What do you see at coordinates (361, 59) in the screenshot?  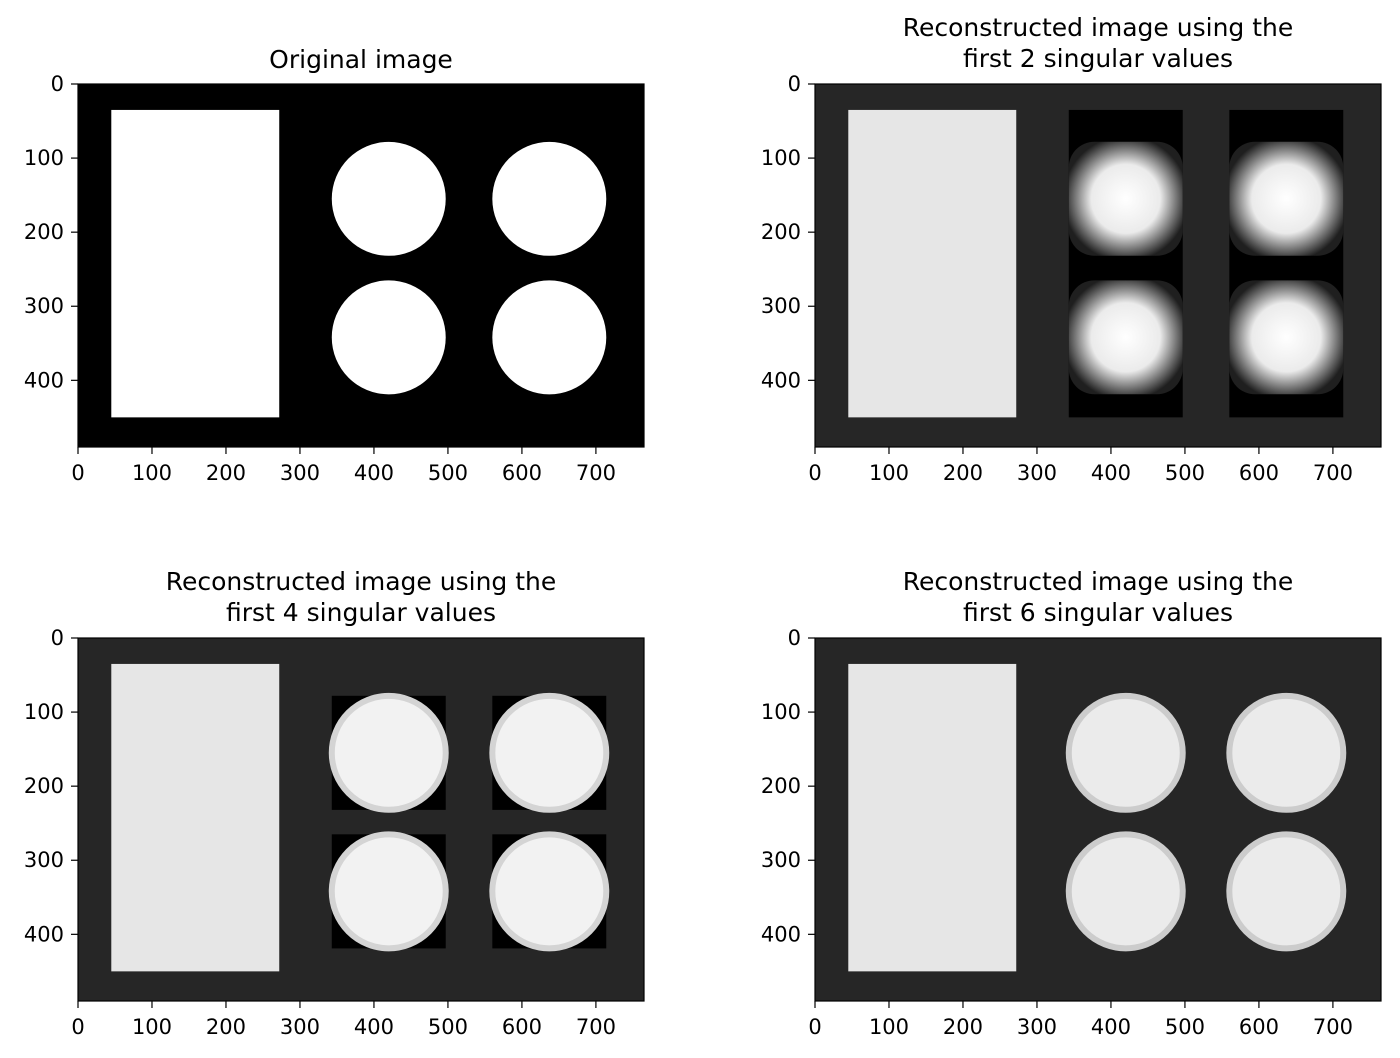 I see `panel-title: Original image` at bounding box center [361, 59].